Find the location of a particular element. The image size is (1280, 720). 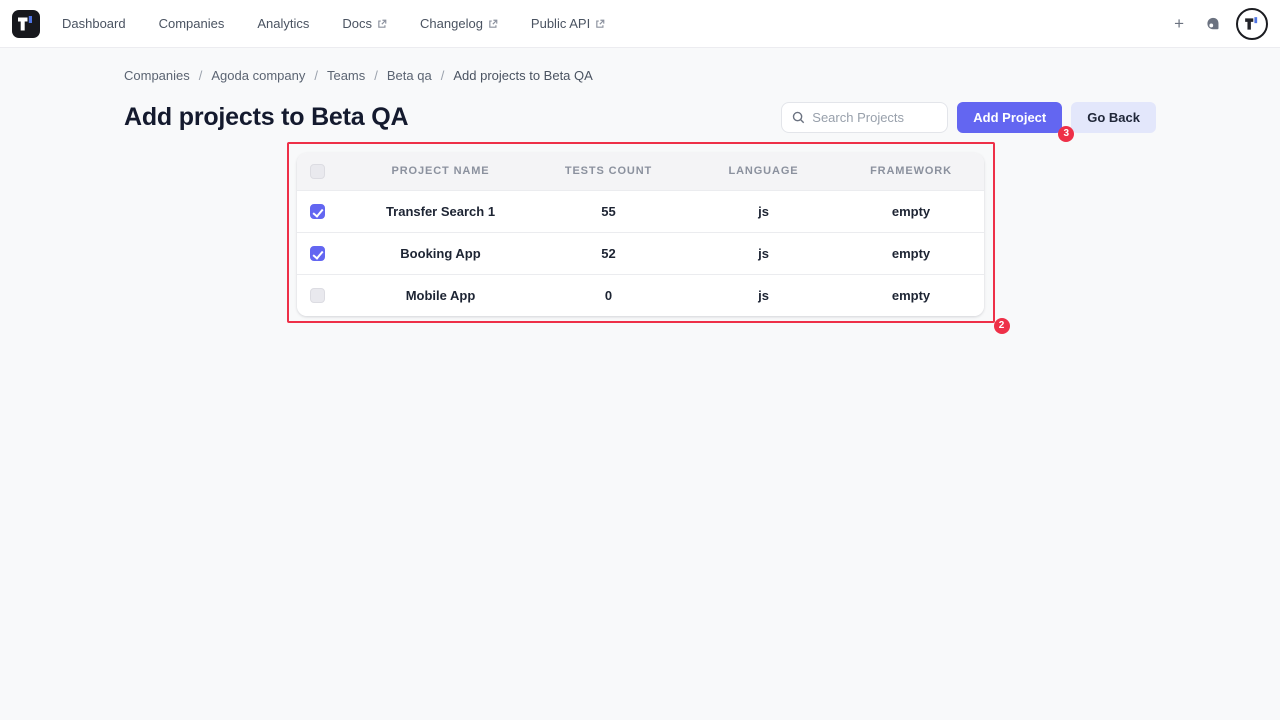

nav-companies: Companies is located at coordinates (192, 23).